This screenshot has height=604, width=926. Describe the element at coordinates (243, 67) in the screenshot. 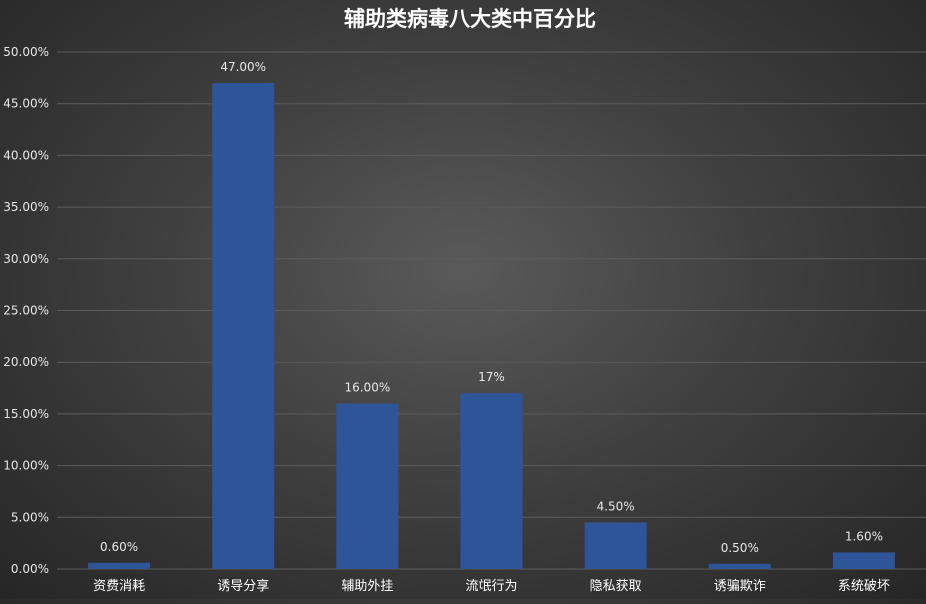

I see `data-label: 47.00%` at that location.